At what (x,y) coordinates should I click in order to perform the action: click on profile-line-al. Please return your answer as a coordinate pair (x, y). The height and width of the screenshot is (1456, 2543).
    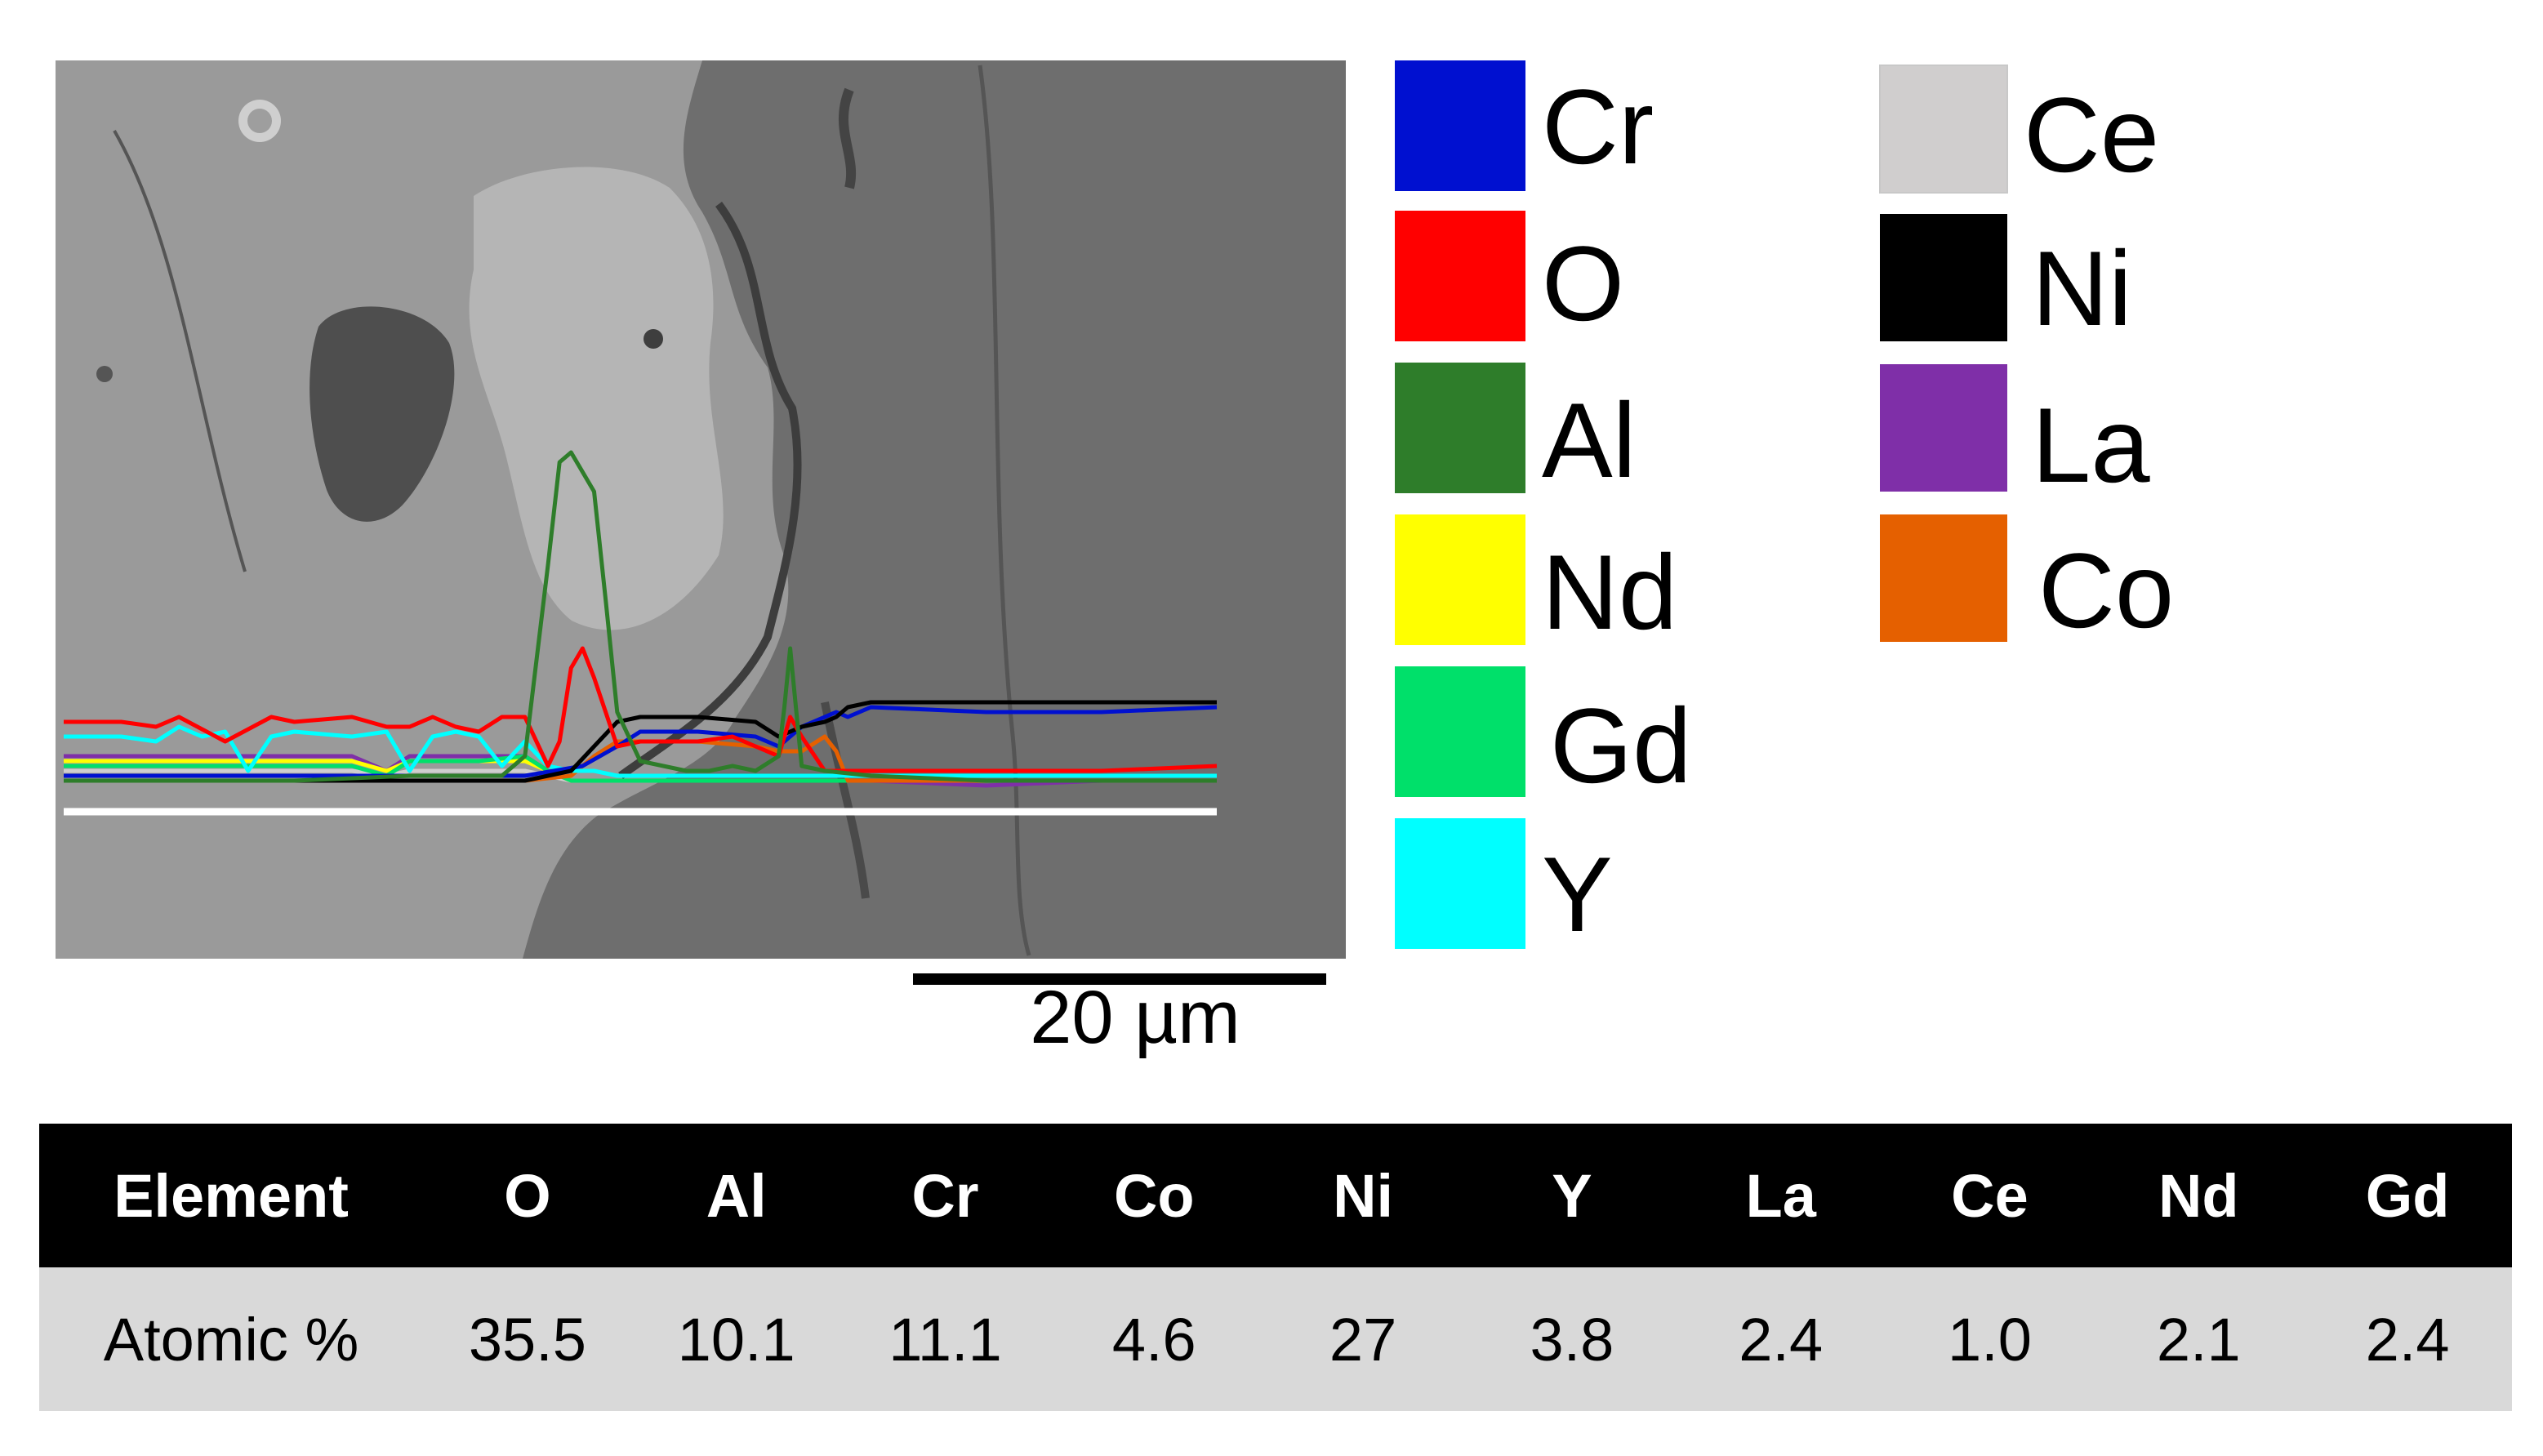
    Looking at the image, I should click on (640, 616).